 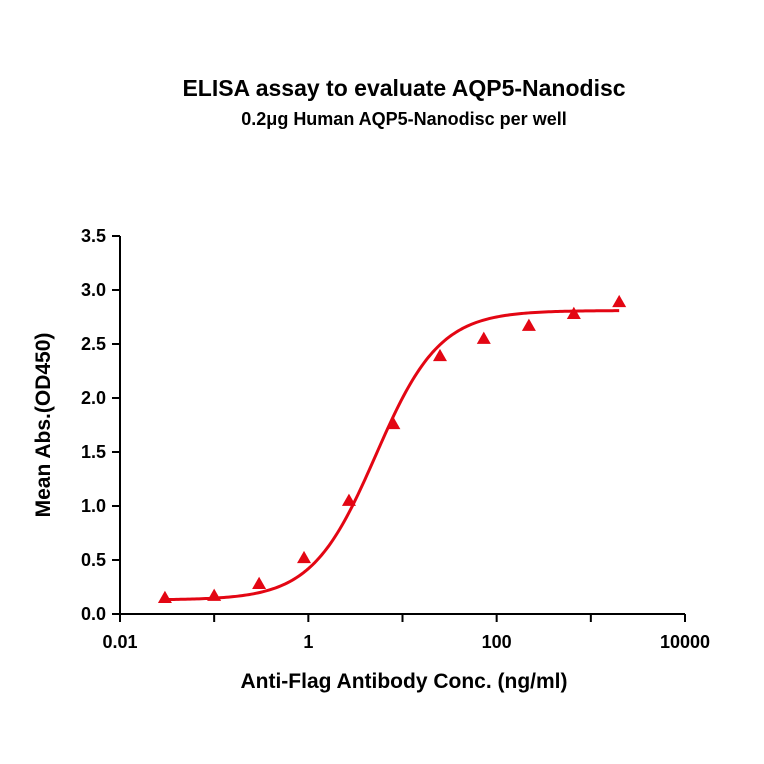 I want to click on y-tick-label: 2.5, so click(x=93, y=344).